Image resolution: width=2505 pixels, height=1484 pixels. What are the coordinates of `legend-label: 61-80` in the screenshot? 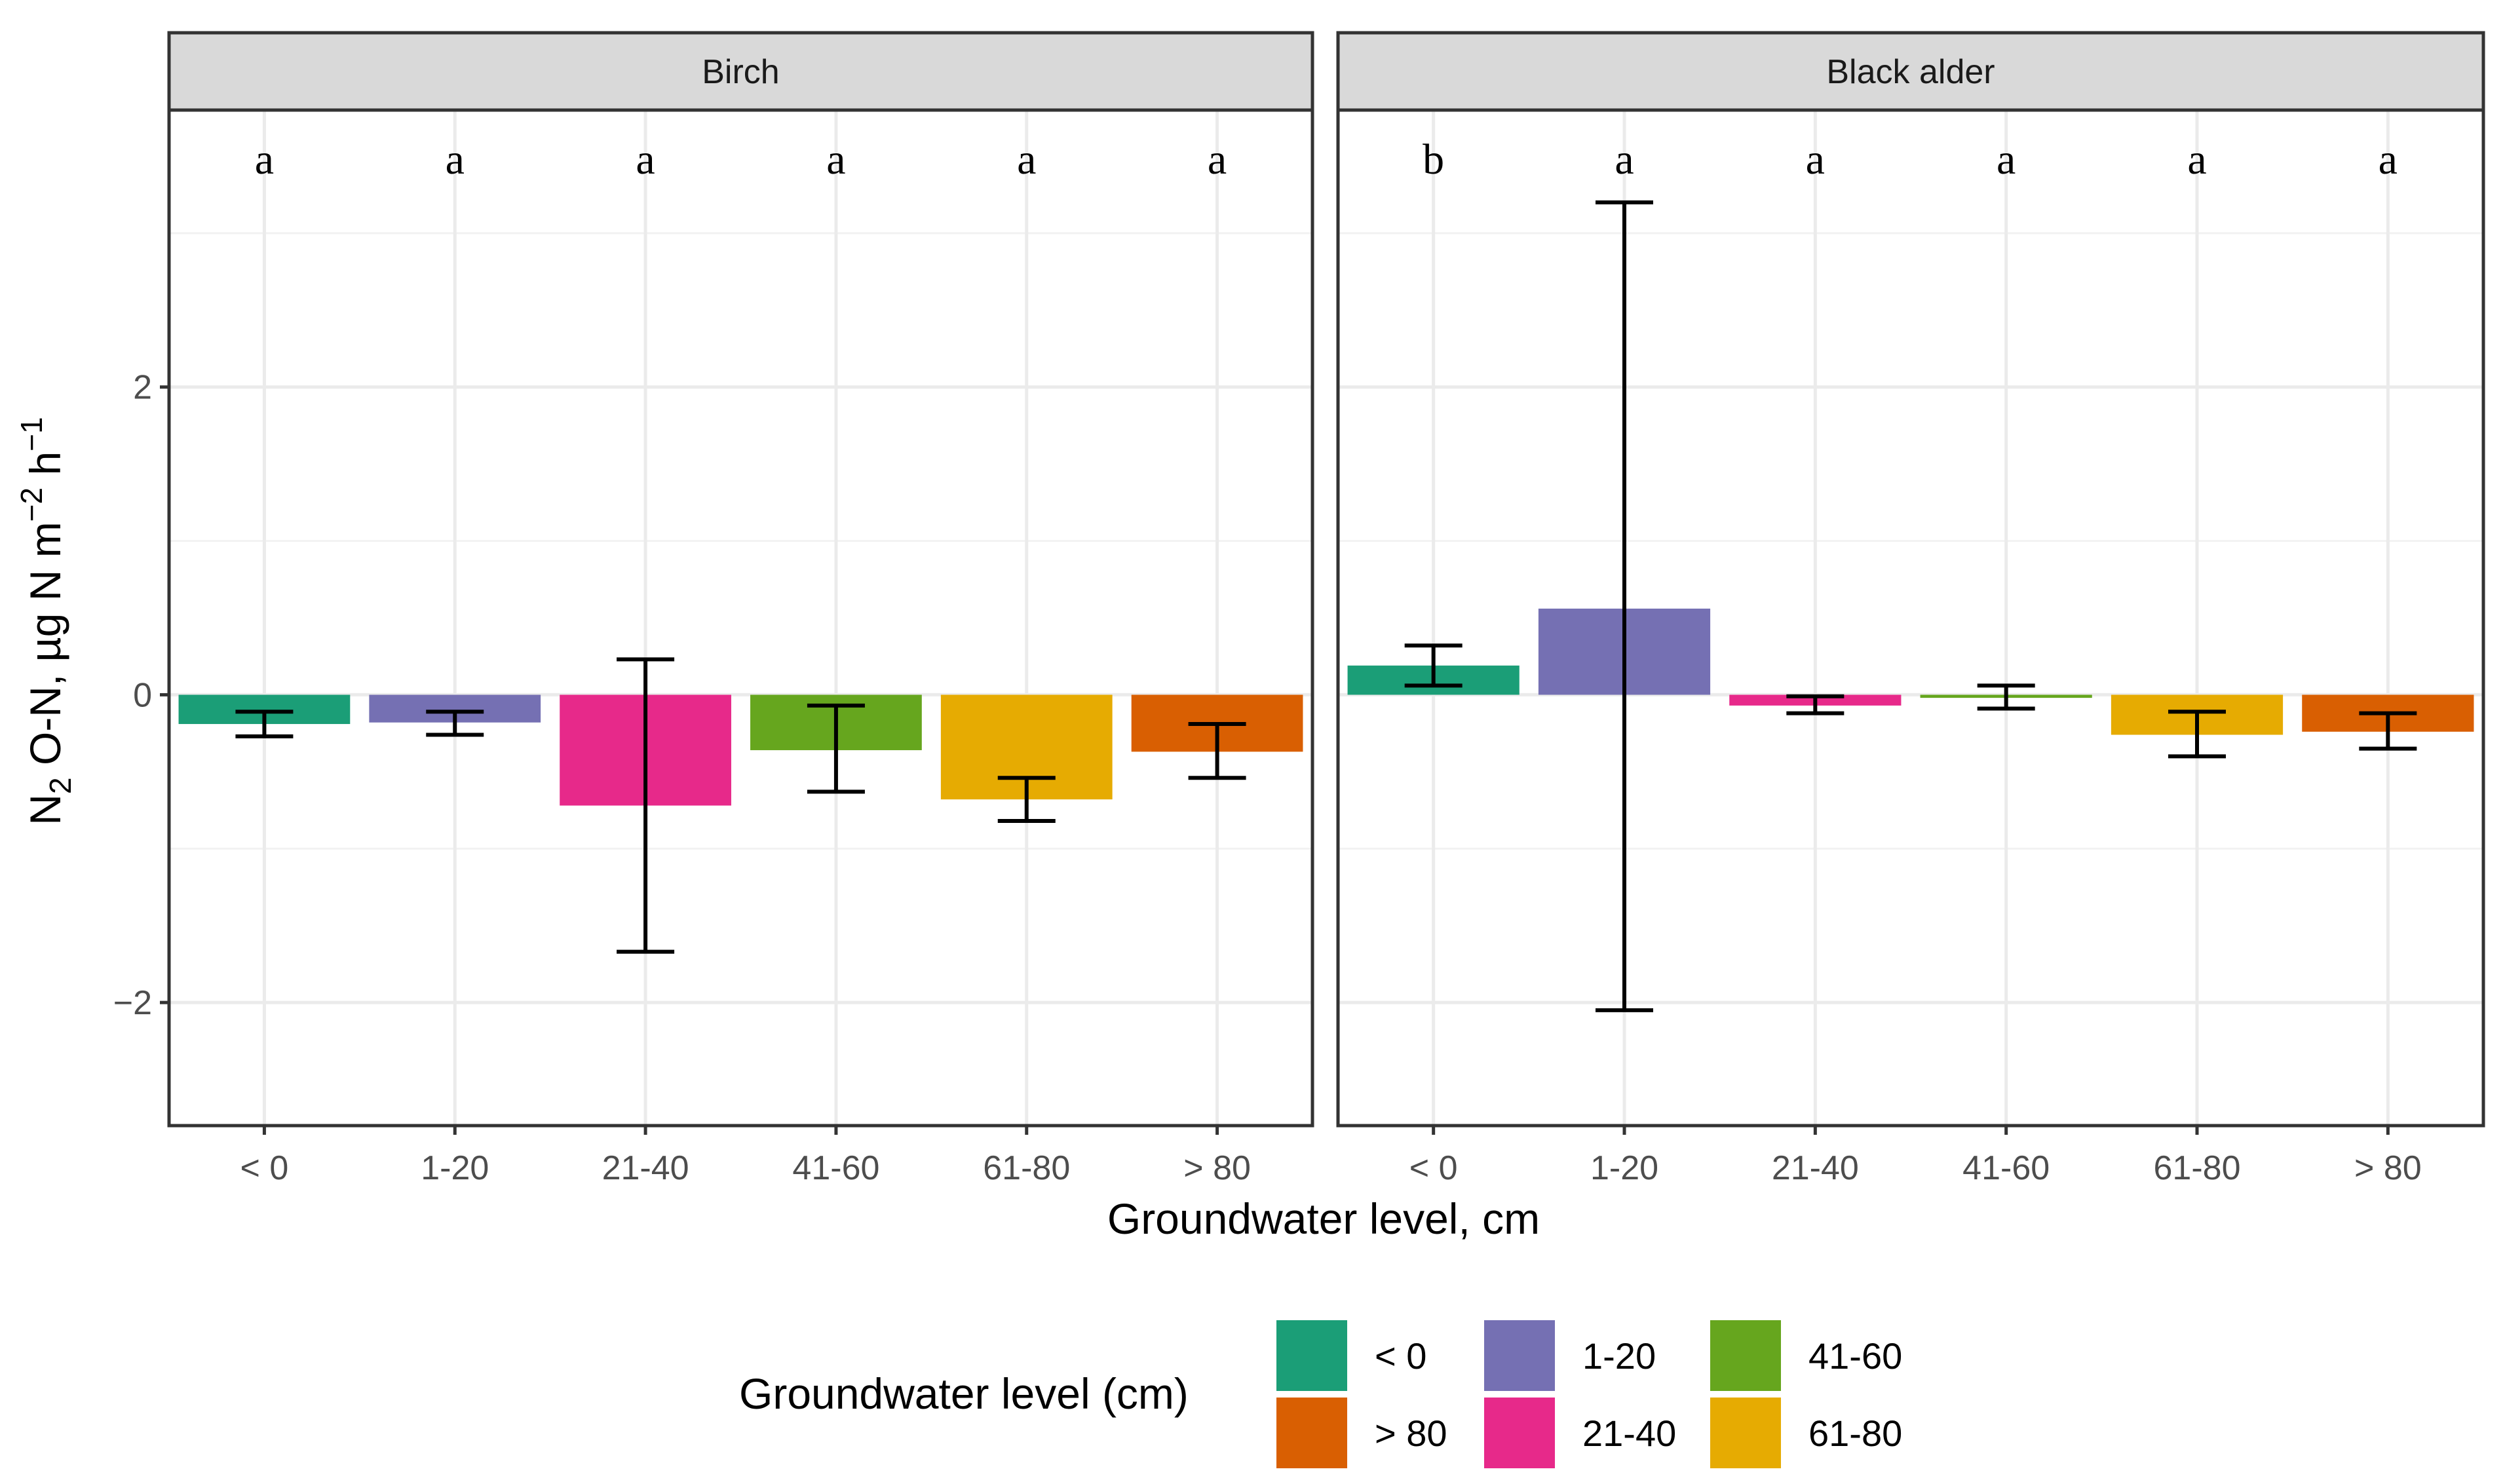 It's located at (1855, 1433).